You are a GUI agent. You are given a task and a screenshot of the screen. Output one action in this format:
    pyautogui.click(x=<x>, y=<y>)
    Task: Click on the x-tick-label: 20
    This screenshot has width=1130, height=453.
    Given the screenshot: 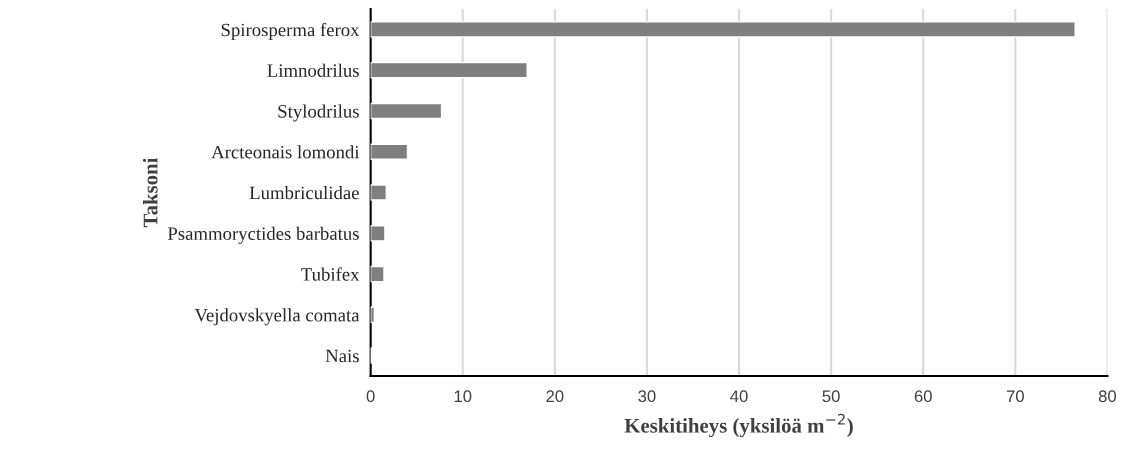 What is the action you would take?
    pyautogui.click(x=555, y=396)
    